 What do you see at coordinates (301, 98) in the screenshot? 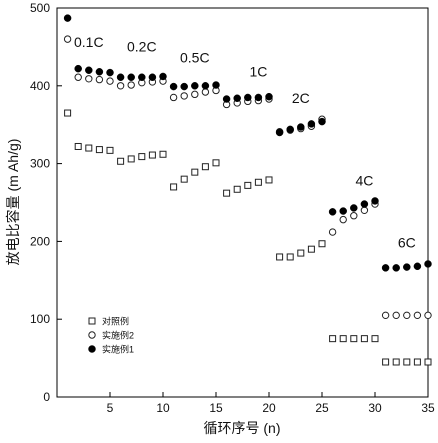
I see `rate-label: 2C` at bounding box center [301, 98].